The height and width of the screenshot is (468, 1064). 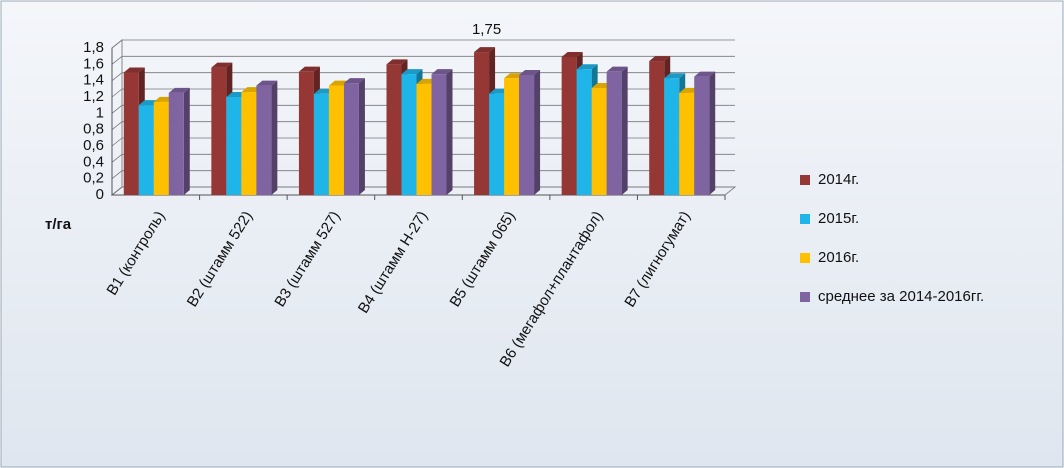 What do you see at coordinates (100, 112) in the screenshot?
I see `y-tick-label: 1` at bounding box center [100, 112].